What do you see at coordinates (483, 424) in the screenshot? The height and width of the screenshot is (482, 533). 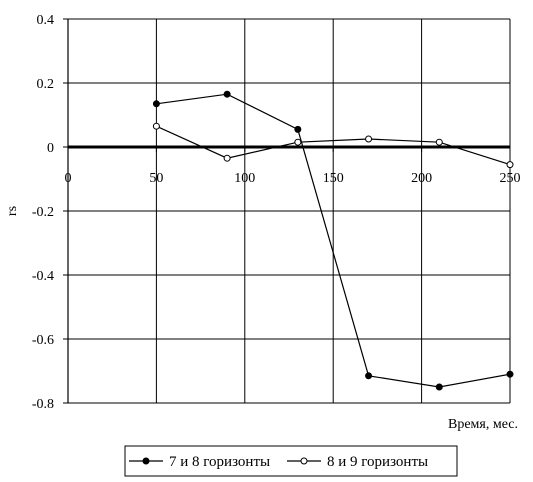 I see `x-axis-label: Время, мес.` at bounding box center [483, 424].